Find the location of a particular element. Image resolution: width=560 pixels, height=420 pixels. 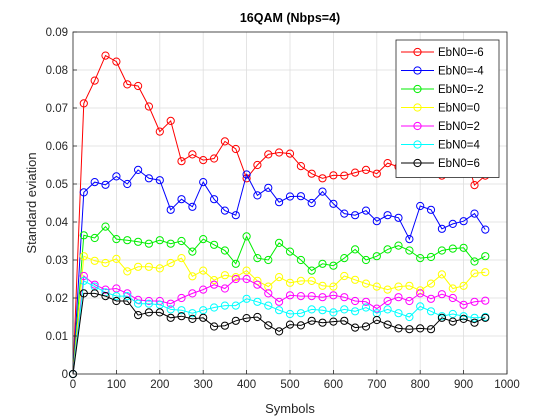

legend-label: EbN0=6 is located at coordinates (459, 164).